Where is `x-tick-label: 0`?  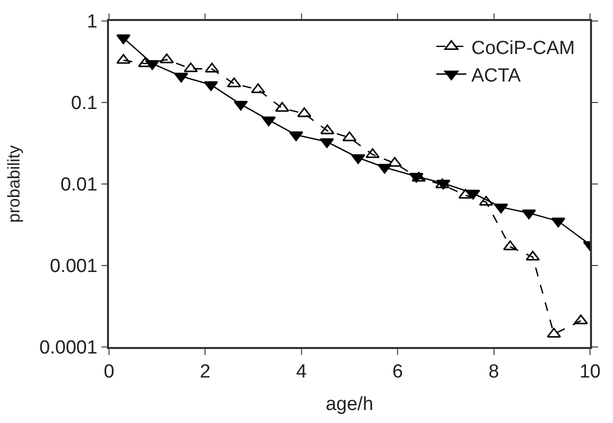 x-tick-label: 0 is located at coordinates (109, 372).